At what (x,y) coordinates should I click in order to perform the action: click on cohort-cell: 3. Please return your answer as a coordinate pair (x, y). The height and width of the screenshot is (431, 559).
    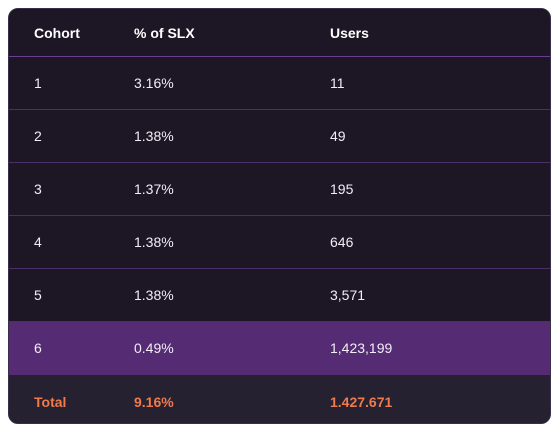
    Looking at the image, I should click on (38, 189).